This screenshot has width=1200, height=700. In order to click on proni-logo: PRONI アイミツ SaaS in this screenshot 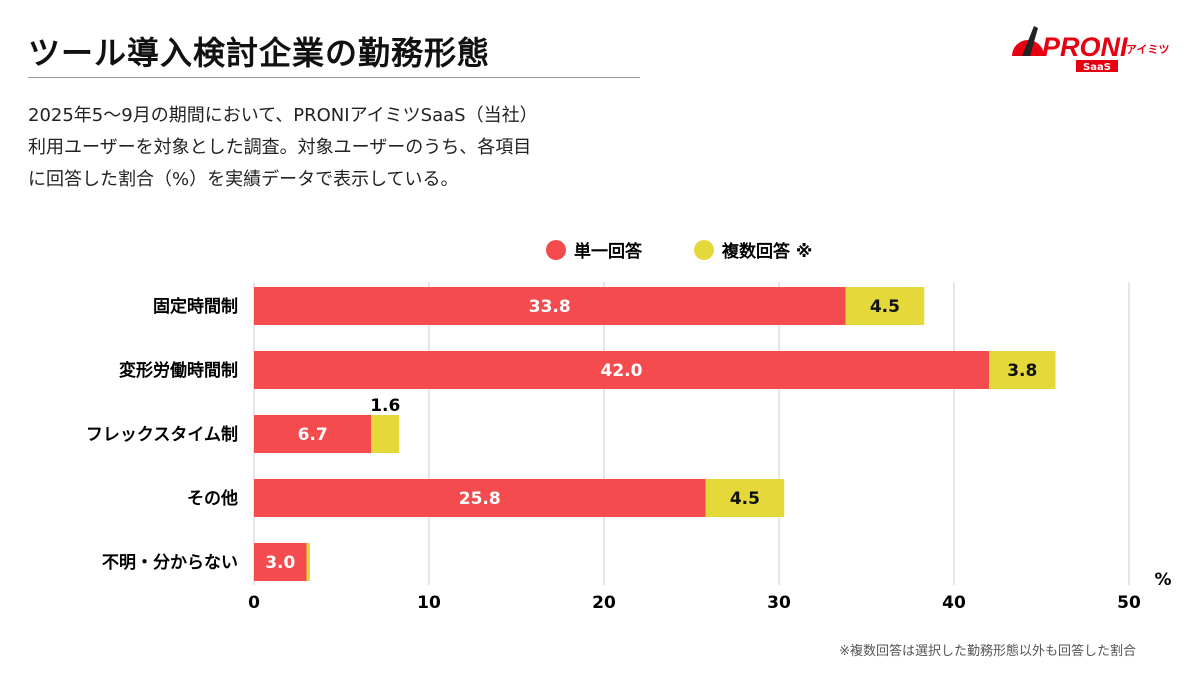, I will do `click(1098, 50)`.